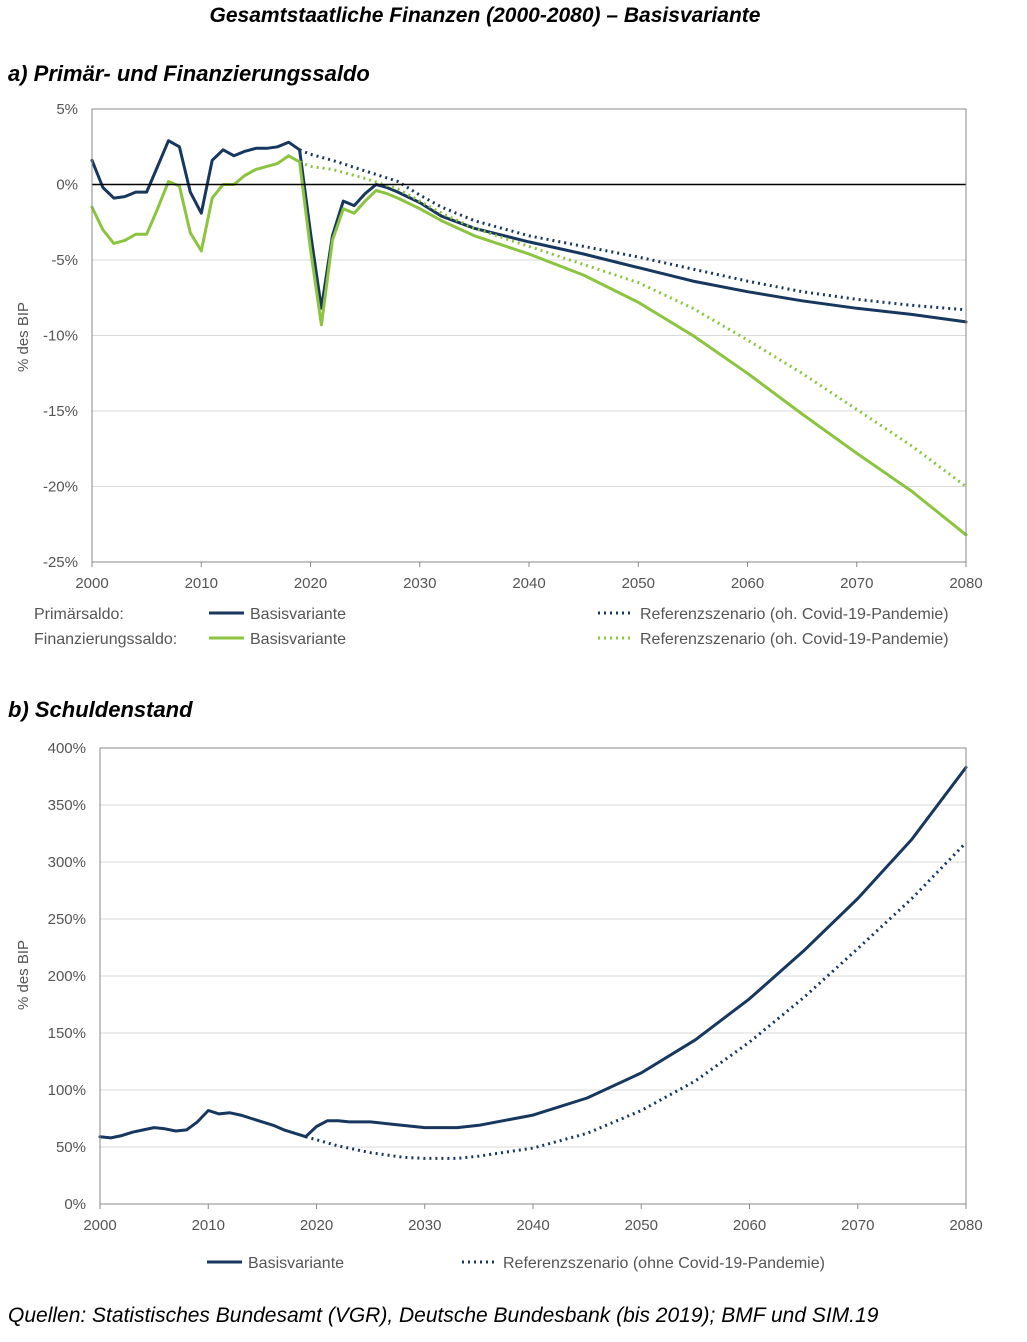 The height and width of the screenshot is (1342, 1027). What do you see at coordinates (91, 583) in the screenshot?
I see `a-xtick-label: 2000` at bounding box center [91, 583].